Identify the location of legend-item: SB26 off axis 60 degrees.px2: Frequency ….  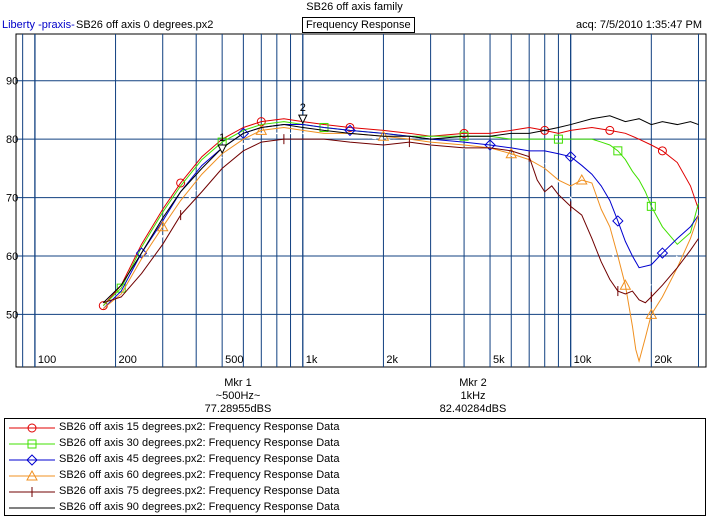
(355, 476).